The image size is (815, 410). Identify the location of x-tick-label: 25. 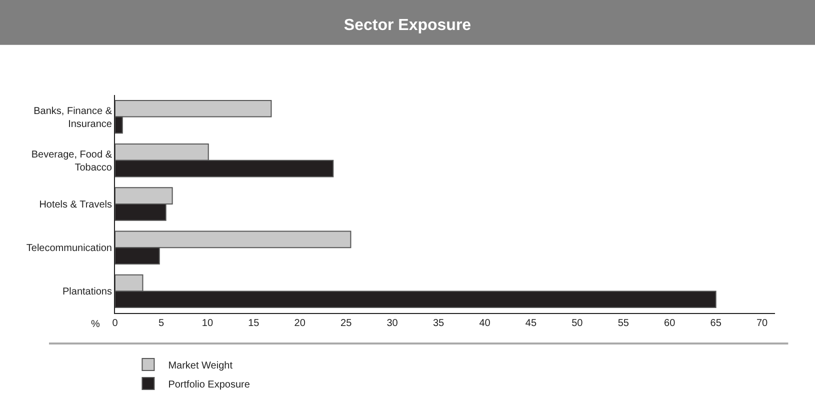
(346, 323).